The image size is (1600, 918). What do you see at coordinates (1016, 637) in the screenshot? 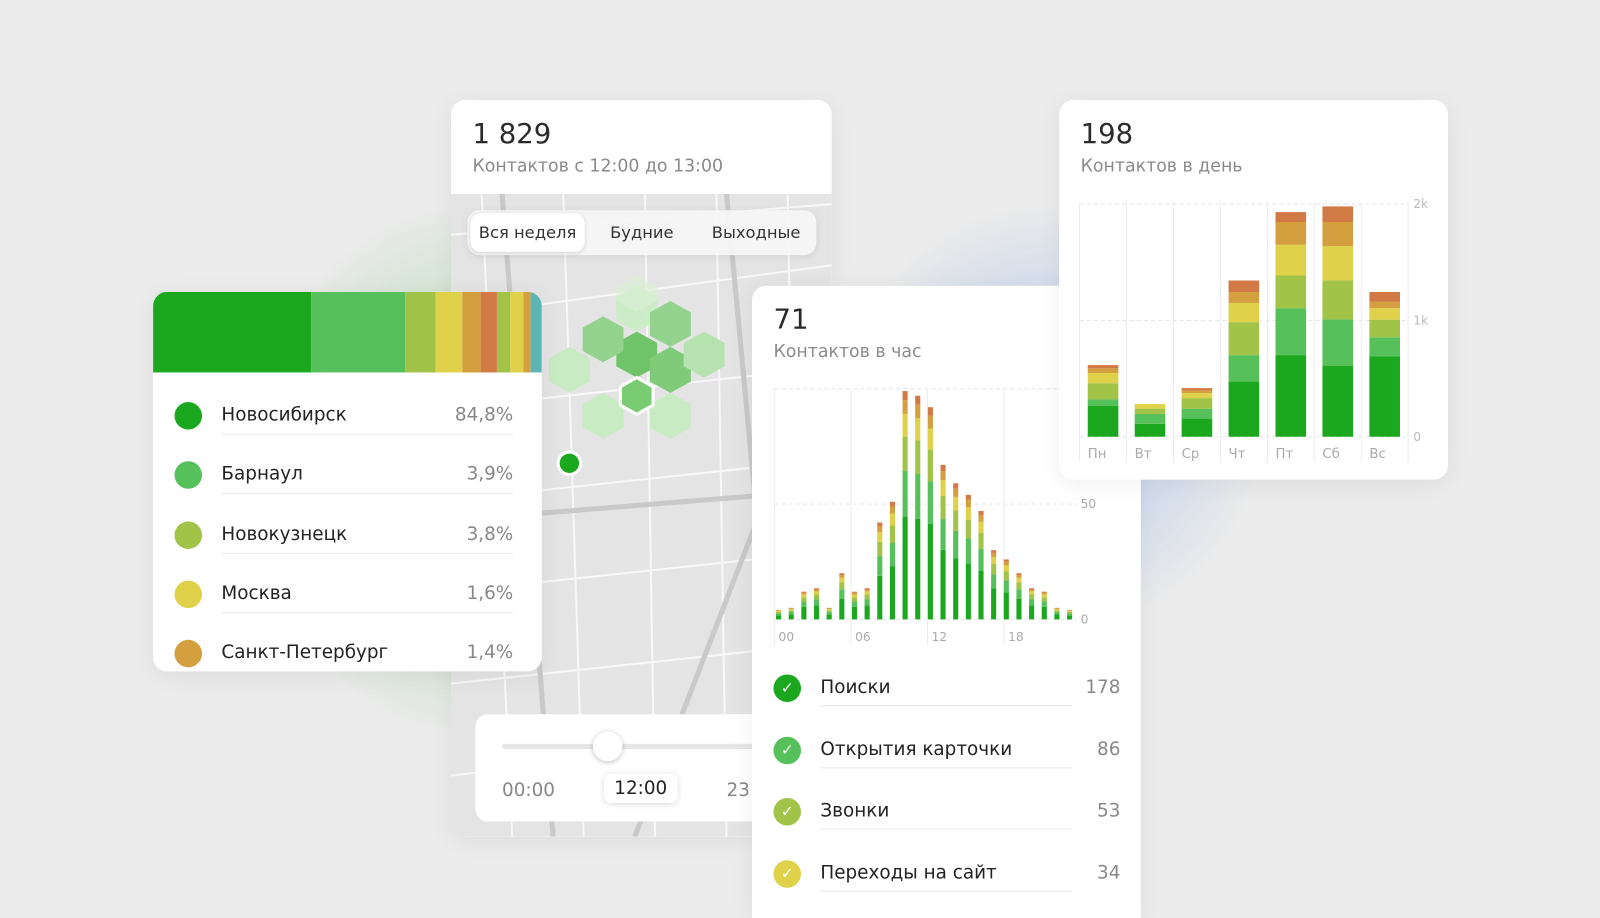
I see `x-tick-label: 18` at bounding box center [1016, 637].